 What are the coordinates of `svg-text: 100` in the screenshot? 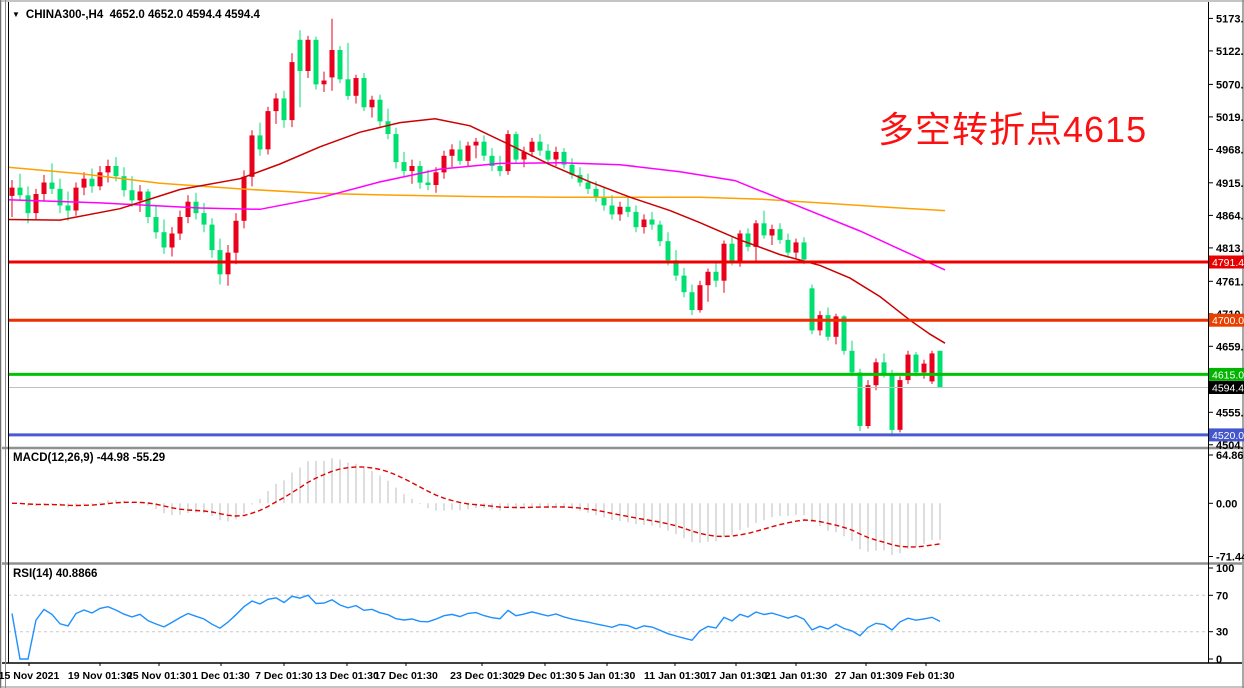 It's located at (1225, 569).